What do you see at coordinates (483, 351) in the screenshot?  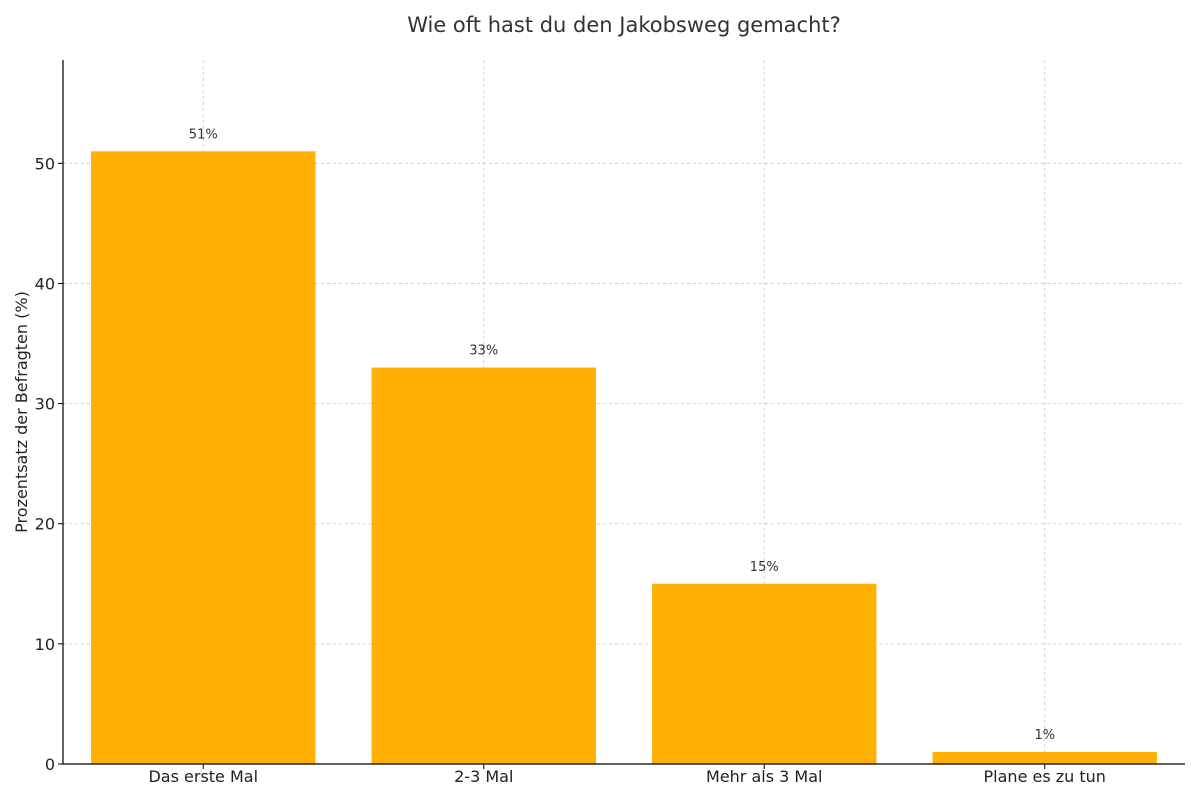 I see `data-label: 33%` at bounding box center [483, 351].